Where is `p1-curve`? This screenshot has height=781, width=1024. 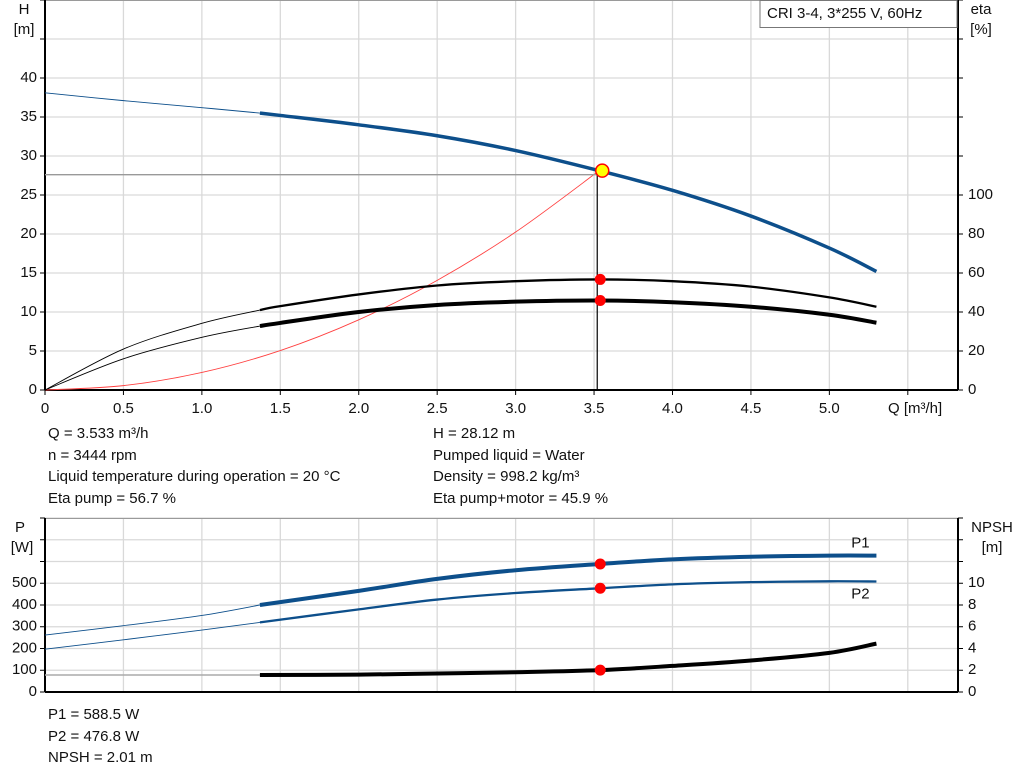
p1-curve is located at coordinates (568, 580).